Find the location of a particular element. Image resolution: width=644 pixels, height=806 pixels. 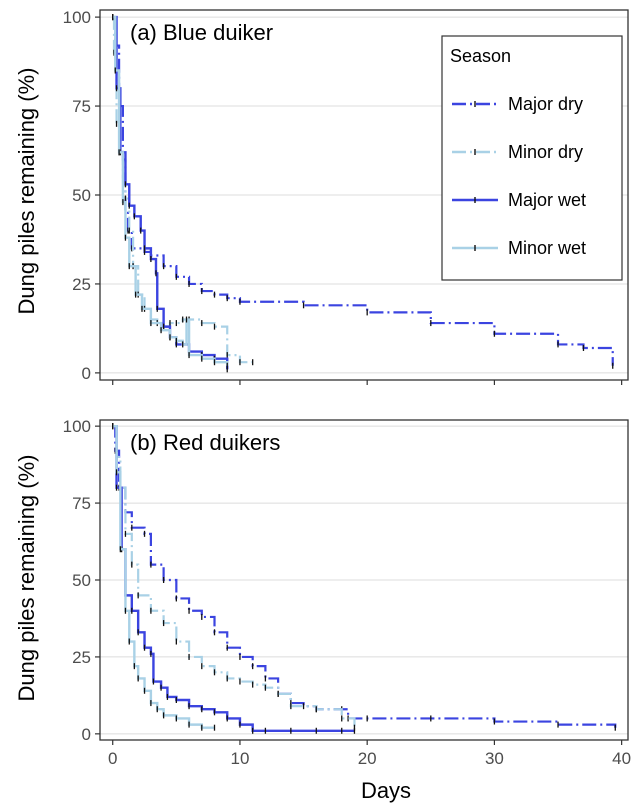

y-axis-label-panel-b: Dung piles remaining (%) is located at coordinates (26, 578).